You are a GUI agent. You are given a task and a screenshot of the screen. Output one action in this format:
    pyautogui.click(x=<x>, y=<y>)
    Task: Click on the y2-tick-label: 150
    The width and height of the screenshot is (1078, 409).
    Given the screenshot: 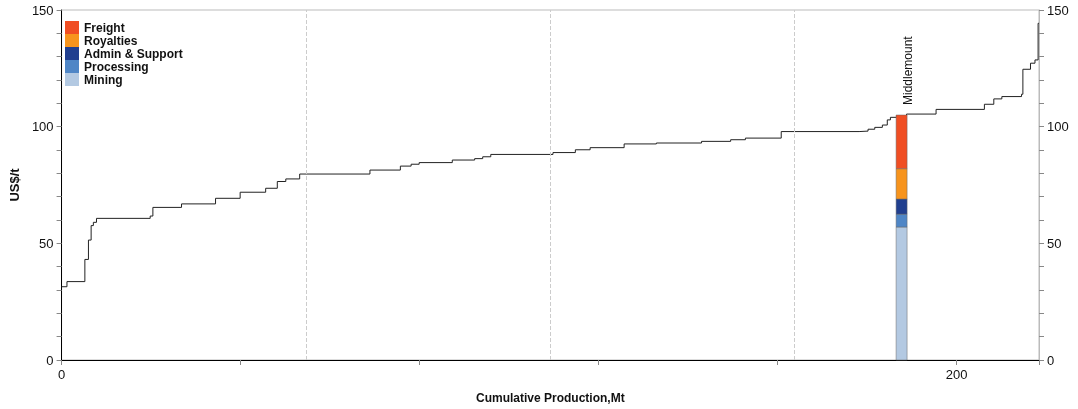 What is the action you would take?
    pyautogui.click(x=1058, y=10)
    